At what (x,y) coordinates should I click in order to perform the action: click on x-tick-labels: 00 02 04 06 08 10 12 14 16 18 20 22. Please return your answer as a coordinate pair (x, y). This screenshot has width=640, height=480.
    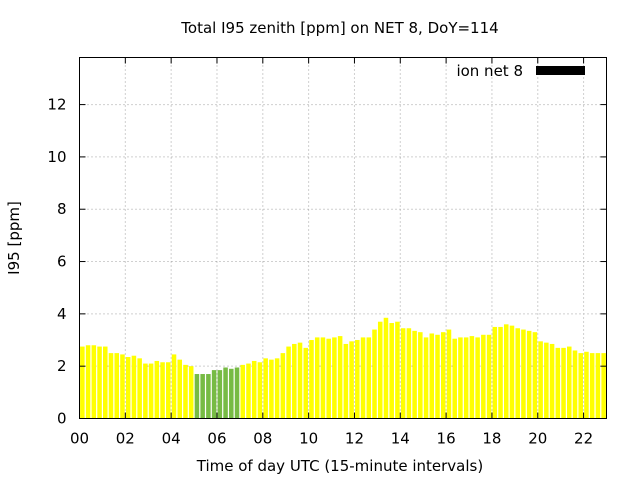
    Looking at the image, I should click on (331, 439).